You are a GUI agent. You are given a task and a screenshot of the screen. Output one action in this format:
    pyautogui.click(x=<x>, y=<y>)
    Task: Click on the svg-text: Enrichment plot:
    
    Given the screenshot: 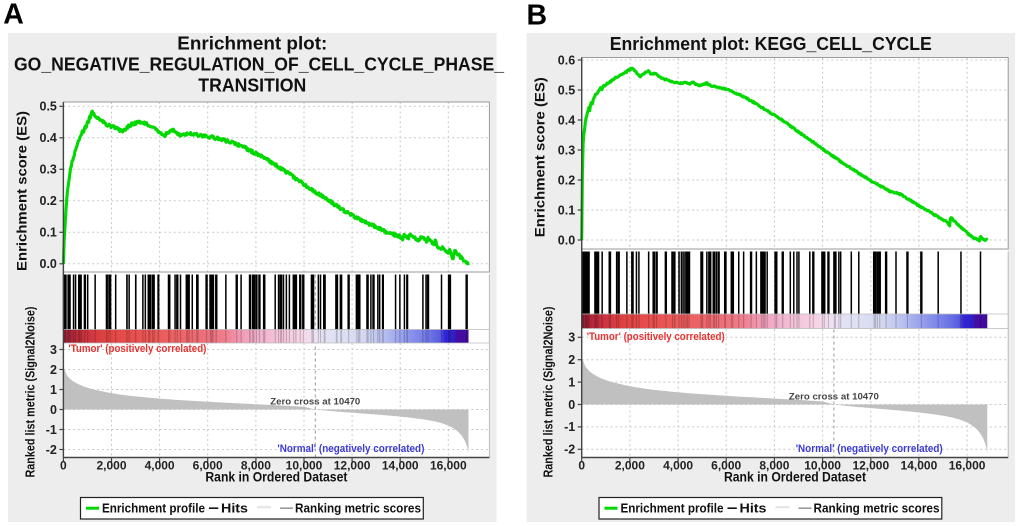 What is the action you would take?
    pyautogui.click(x=252, y=44)
    